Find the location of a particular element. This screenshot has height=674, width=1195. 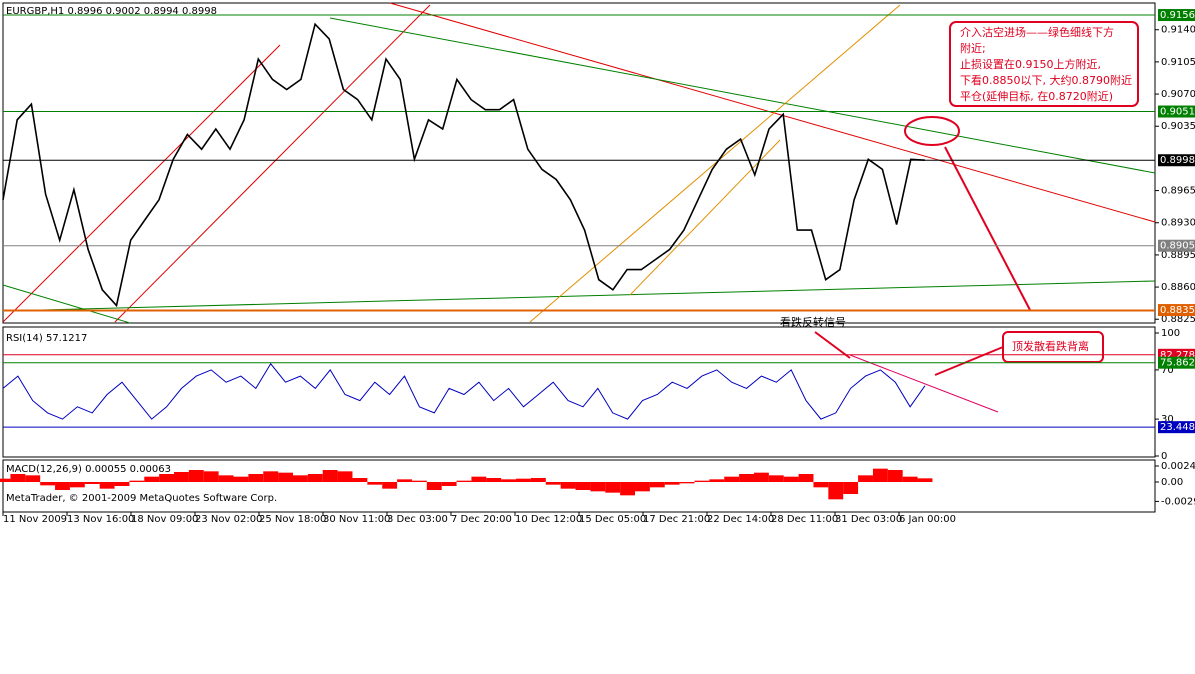

y-tick-label: 100 is located at coordinates (1170, 333).